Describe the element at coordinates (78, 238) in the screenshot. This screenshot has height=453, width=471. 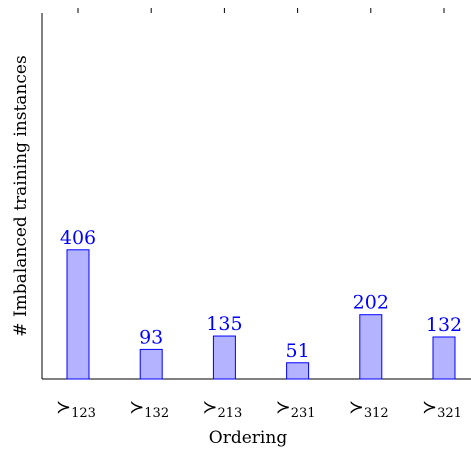
I see `data-label-123: 406` at that location.